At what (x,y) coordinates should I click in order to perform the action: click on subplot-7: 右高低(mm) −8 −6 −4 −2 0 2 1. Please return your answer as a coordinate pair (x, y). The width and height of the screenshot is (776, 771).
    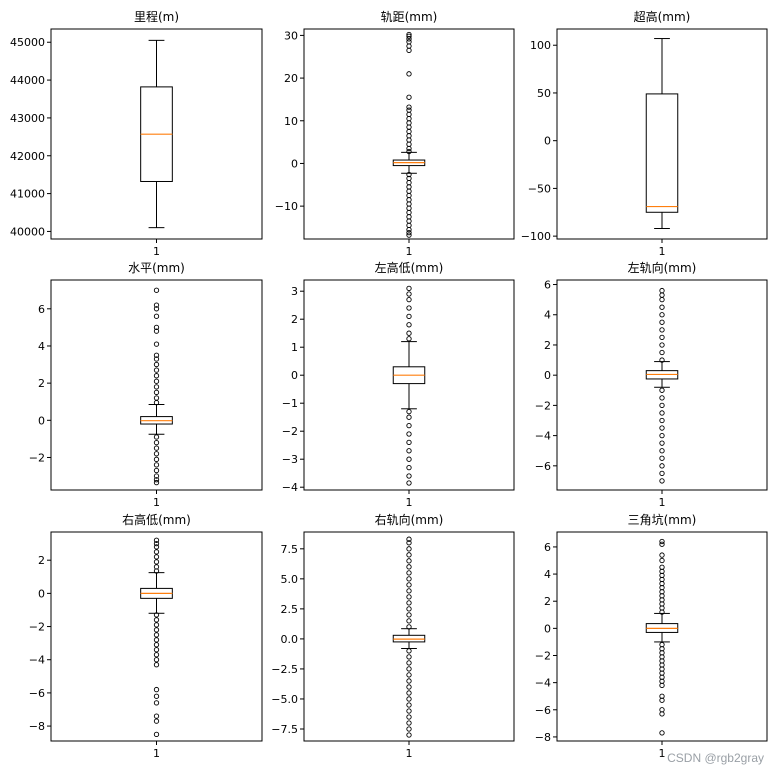
    Looking at the image, I should click on (146, 636).